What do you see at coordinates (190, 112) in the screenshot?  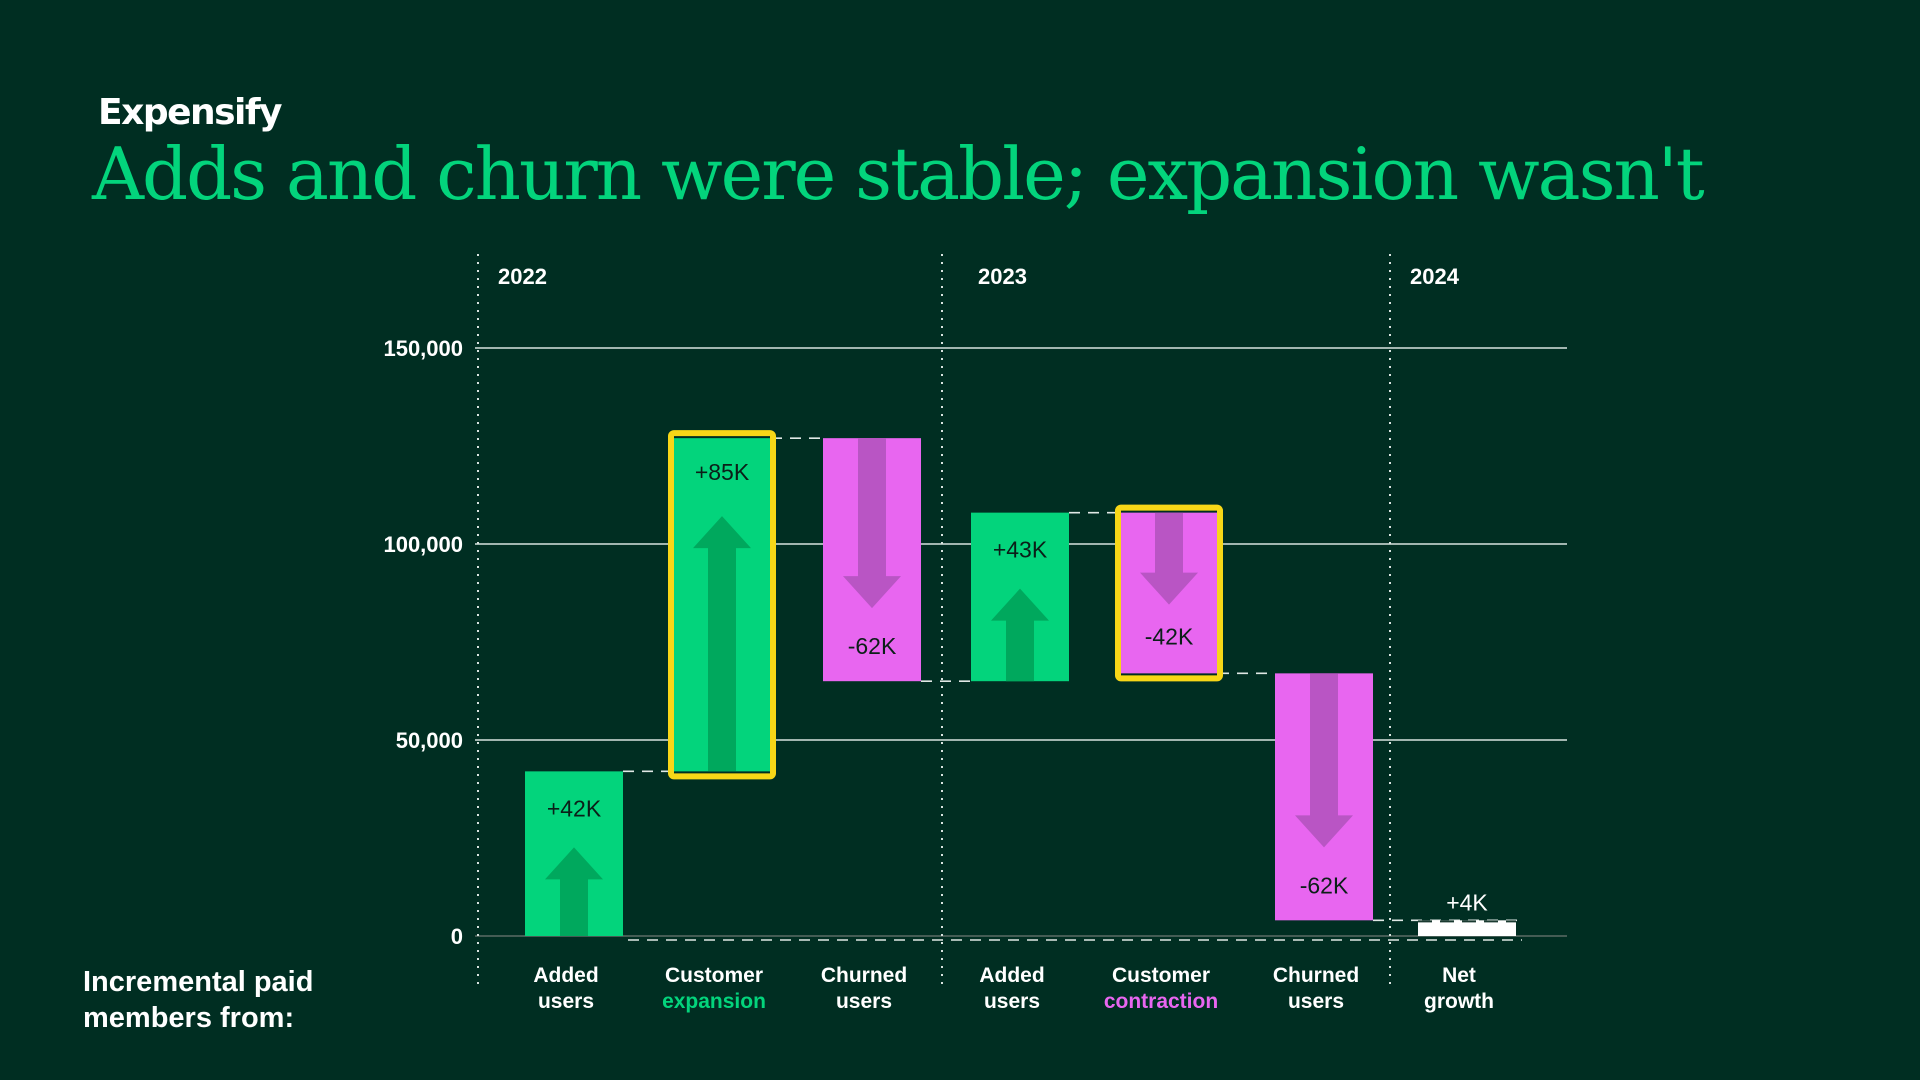 I see `brand-logo: Expensify` at bounding box center [190, 112].